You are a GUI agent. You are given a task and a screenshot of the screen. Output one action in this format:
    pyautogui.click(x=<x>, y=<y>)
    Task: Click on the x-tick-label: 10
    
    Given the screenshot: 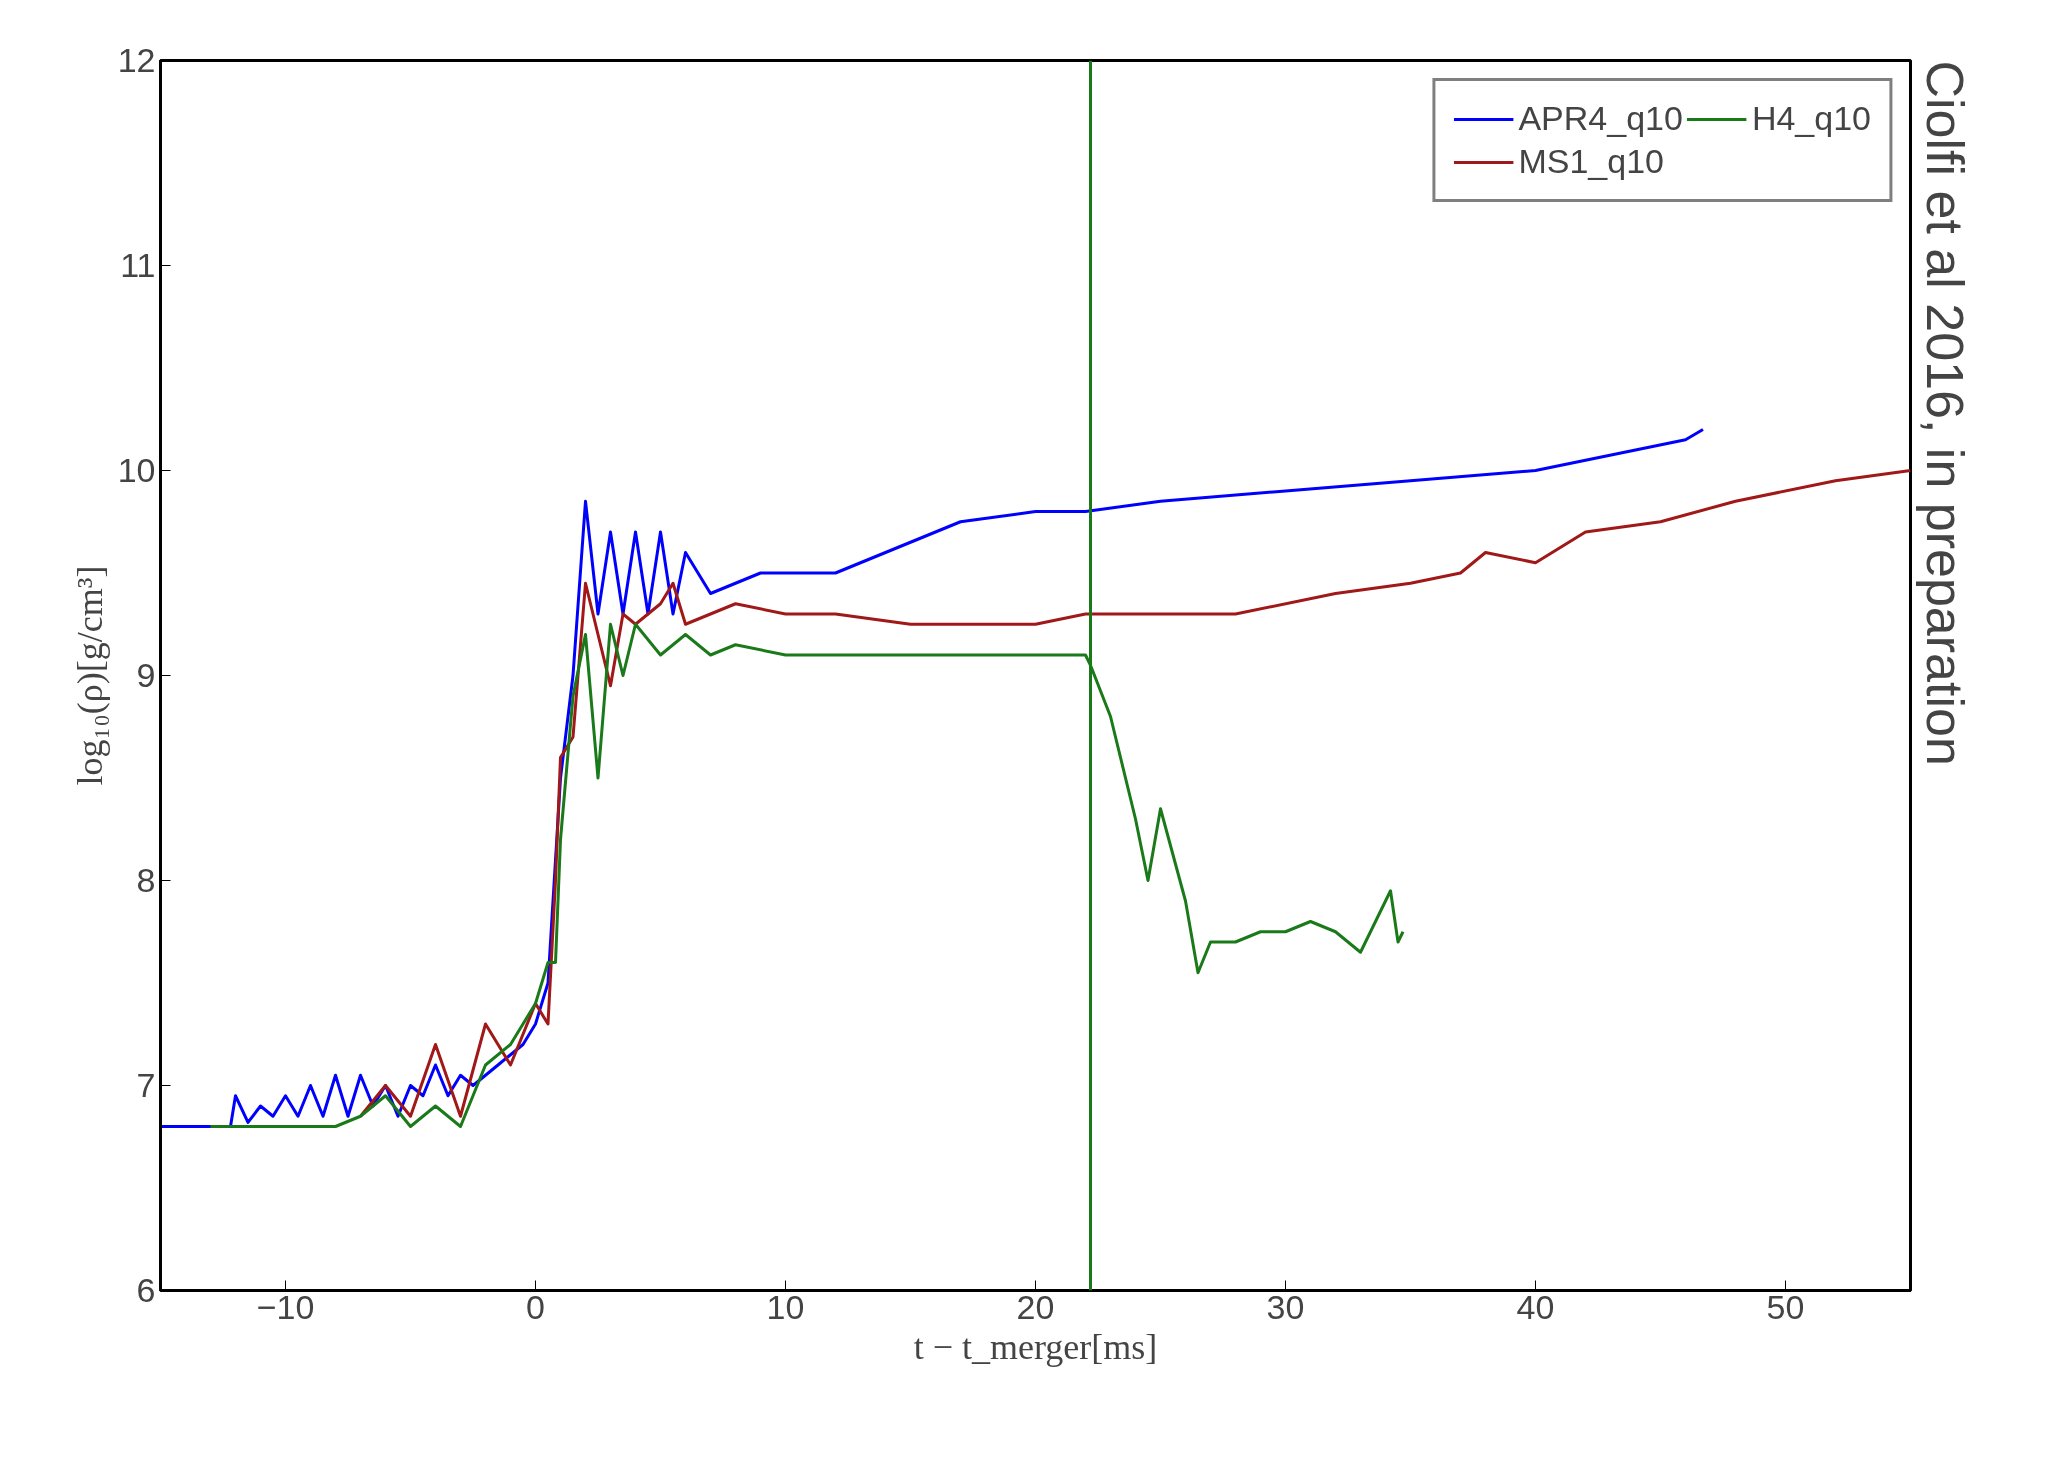 What is the action you would take?
    pyautogui.click(x=785, y=1306)
    